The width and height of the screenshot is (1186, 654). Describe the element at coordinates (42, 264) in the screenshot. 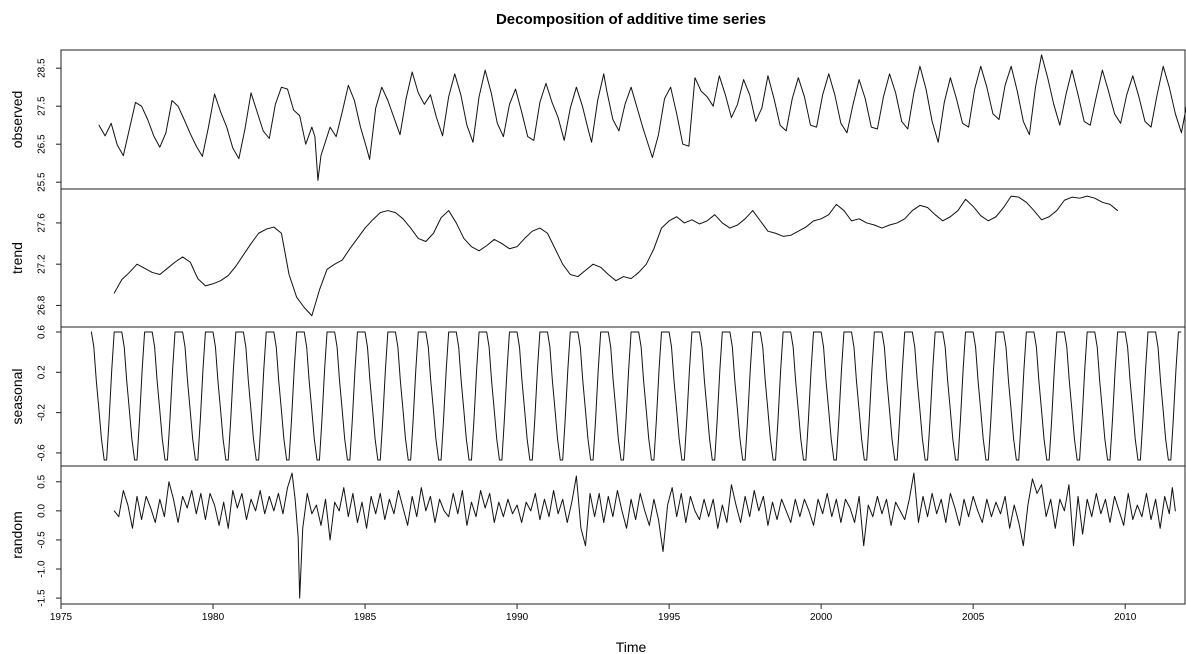

I see `panel-trend-y-tick-label: 27.2` at that location.